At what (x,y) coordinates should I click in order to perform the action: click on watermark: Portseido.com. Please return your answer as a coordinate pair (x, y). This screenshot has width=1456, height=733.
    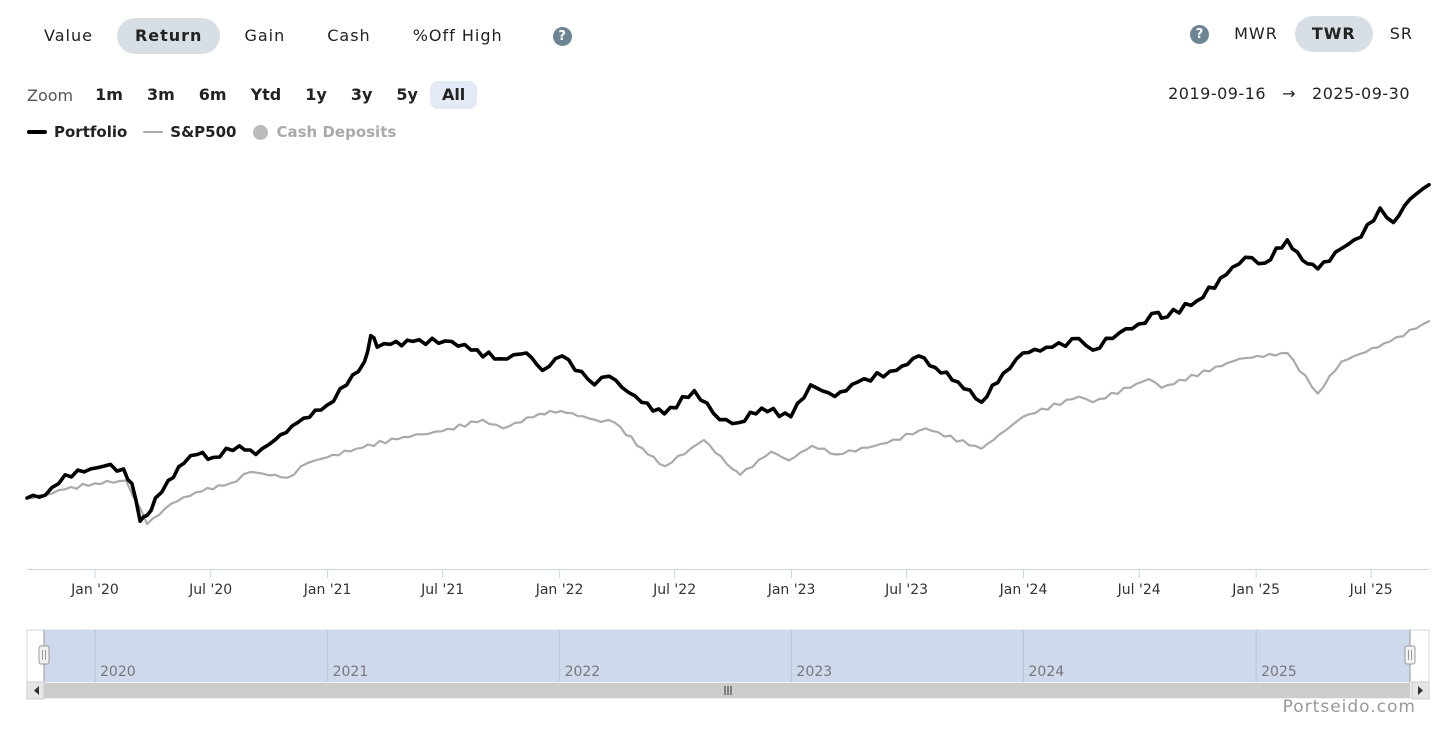
    Looking at the image, I should click on (1349, 707).